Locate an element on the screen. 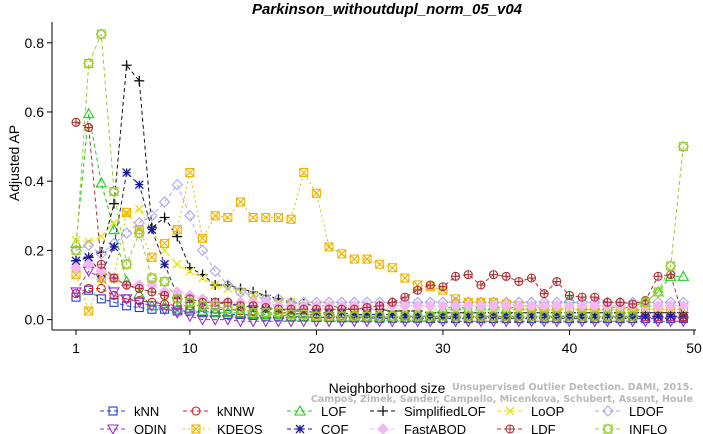 The image size is (703, 434). legend-item-loop: LoOP is located at coordinates (530, 411).